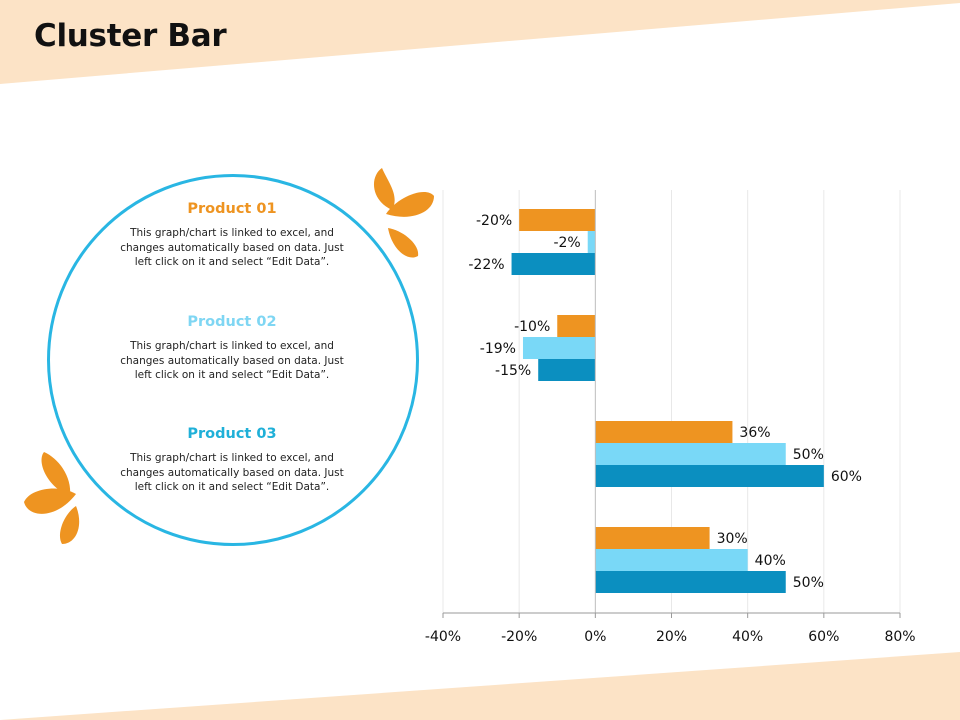  What do you see at coordinates (808, 455) in the screenshot?
I see `data-label-s2-g3: 50%` at bounding box center [808, 455].